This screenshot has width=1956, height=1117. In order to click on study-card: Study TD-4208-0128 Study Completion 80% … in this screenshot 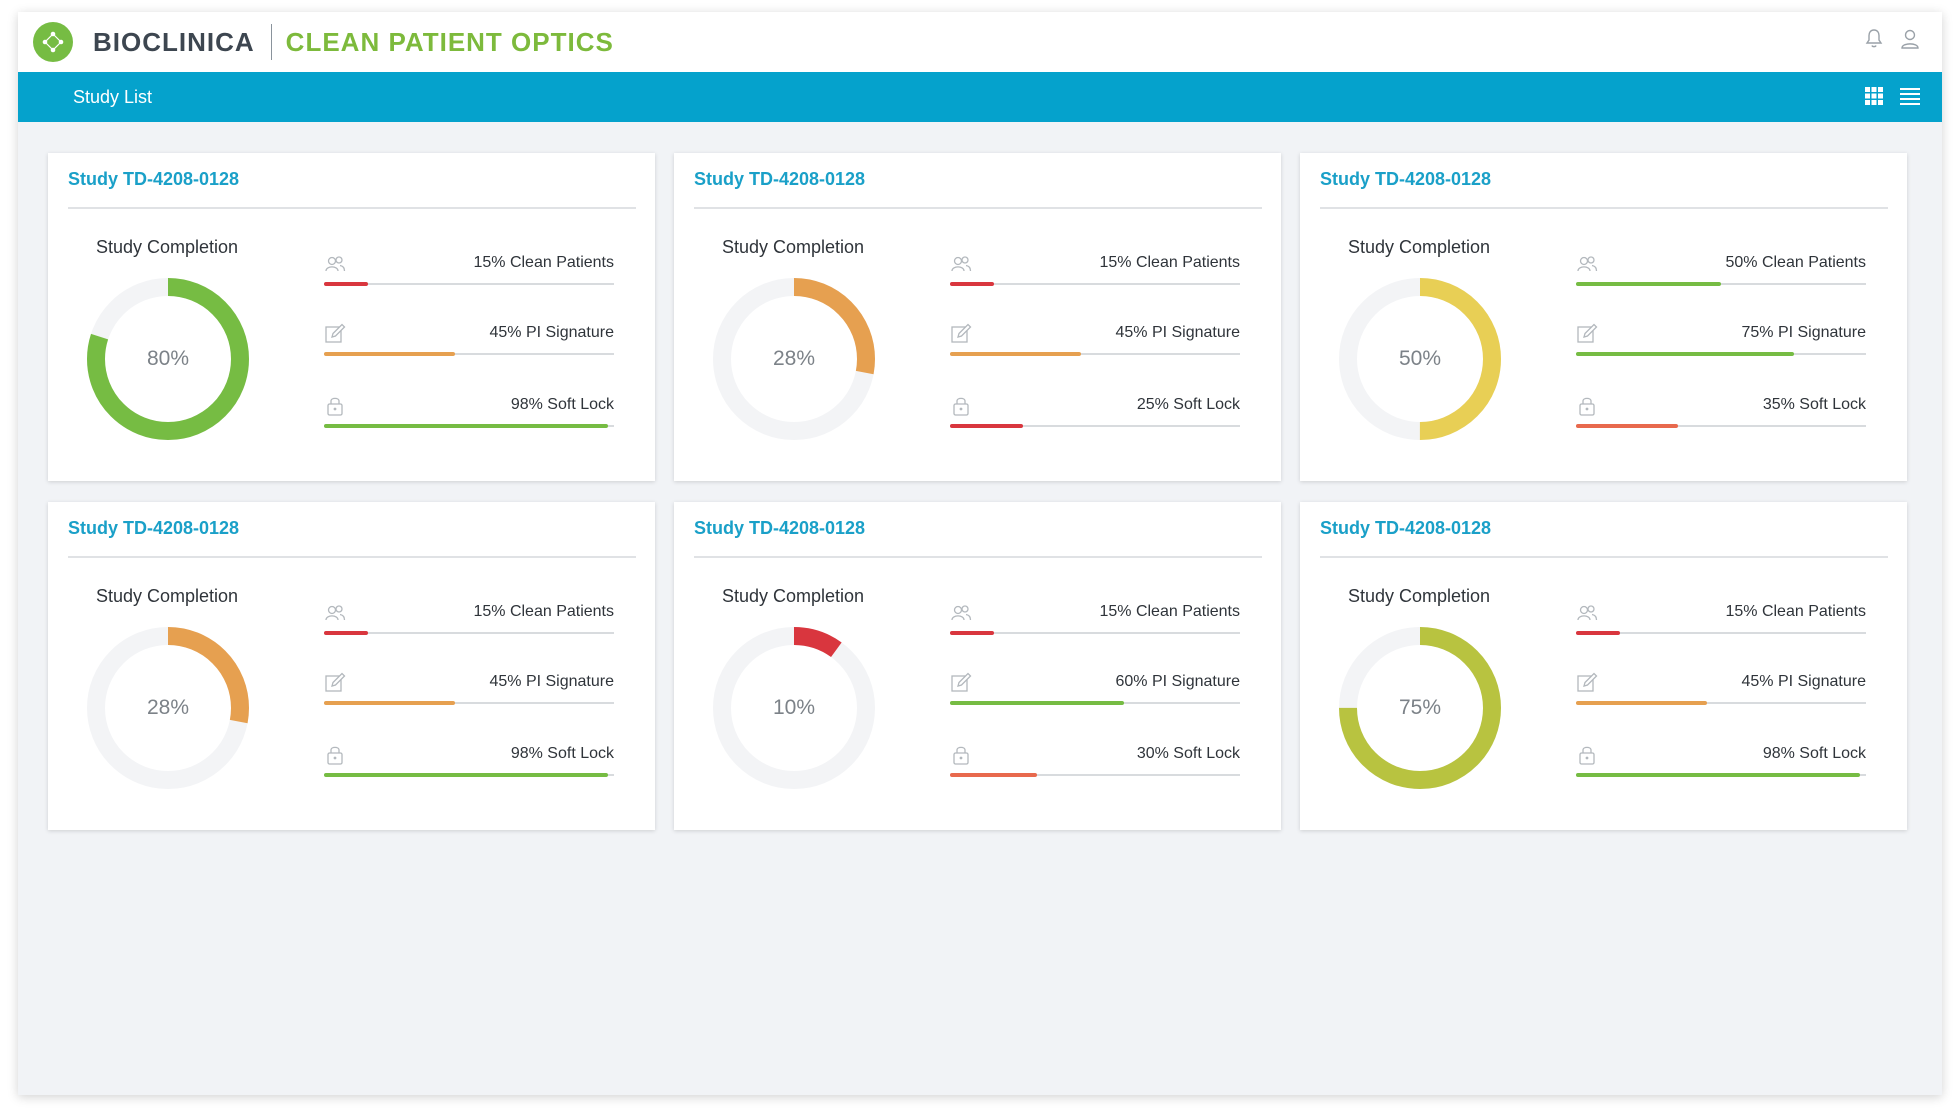, I will do `click(351, 317)`.